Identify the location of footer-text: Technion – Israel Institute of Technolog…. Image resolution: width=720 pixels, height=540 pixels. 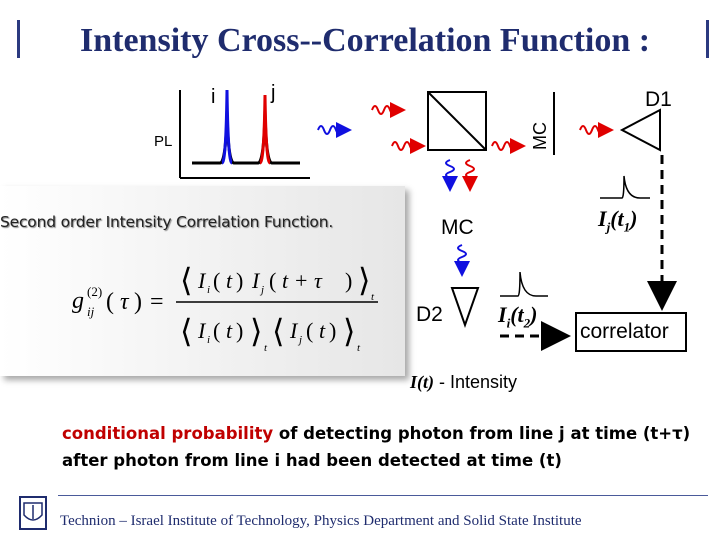
(321, 521).